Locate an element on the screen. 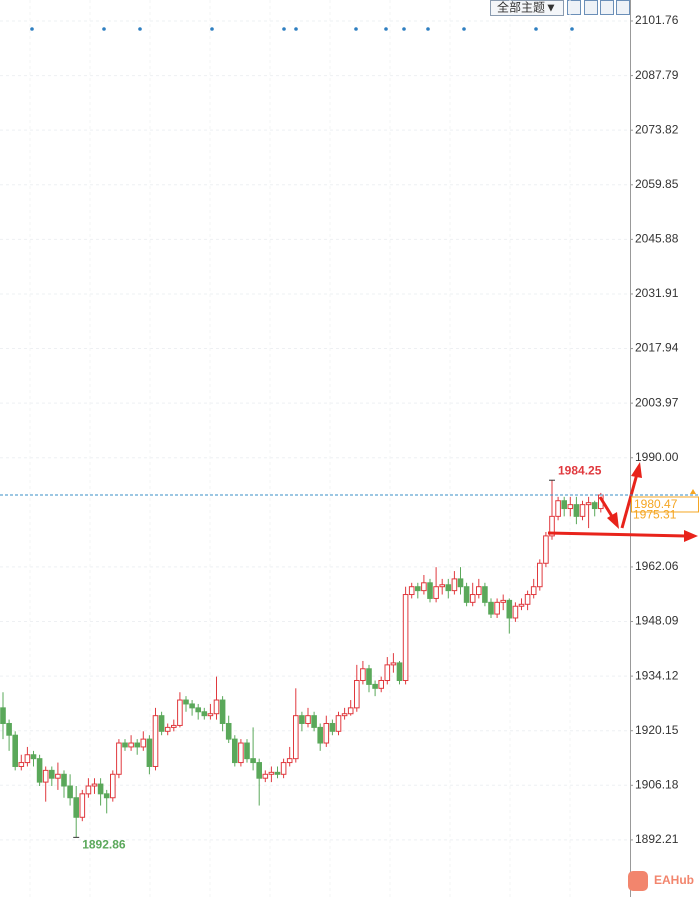 Image resolution: width=700 pixels, height=897 pixels. y-tick-label: 1948.09 is located at coordinates (657, 621).